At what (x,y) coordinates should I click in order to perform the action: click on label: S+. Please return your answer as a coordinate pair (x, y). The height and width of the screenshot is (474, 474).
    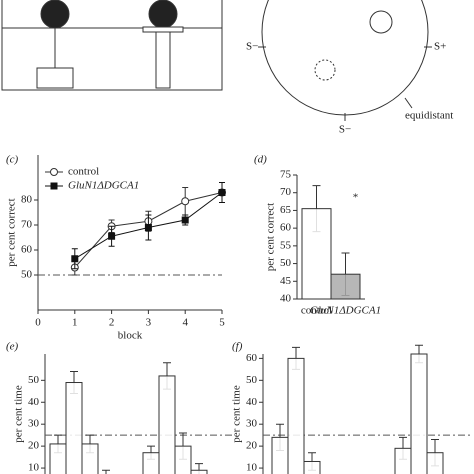
    Looking at the image, I should click on (440, 47).